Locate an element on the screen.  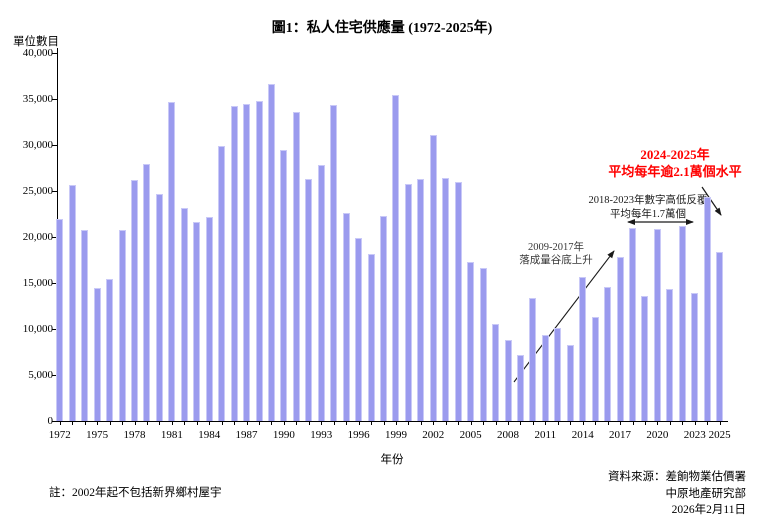
x-tick-mark-2005 is located at coordinates (471, 423).